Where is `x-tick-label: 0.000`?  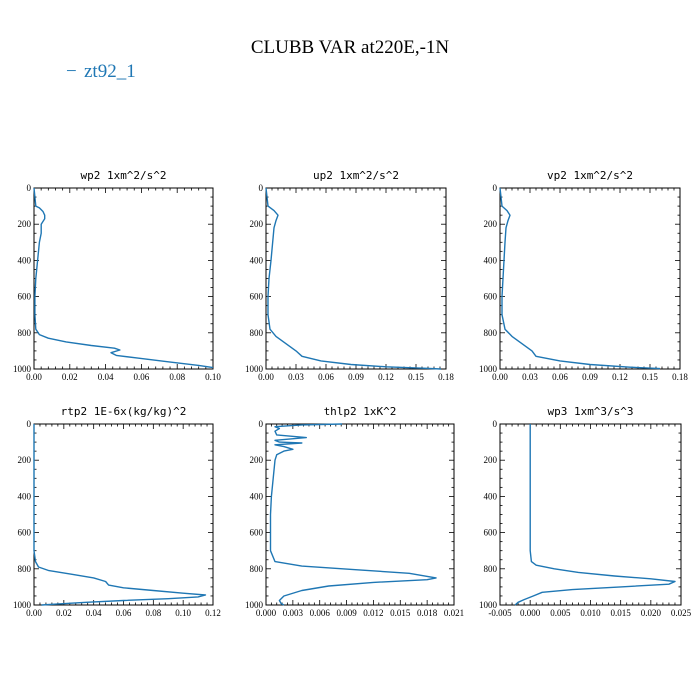
x-tick-label: 0.000 is located at coordinates (266, 613).